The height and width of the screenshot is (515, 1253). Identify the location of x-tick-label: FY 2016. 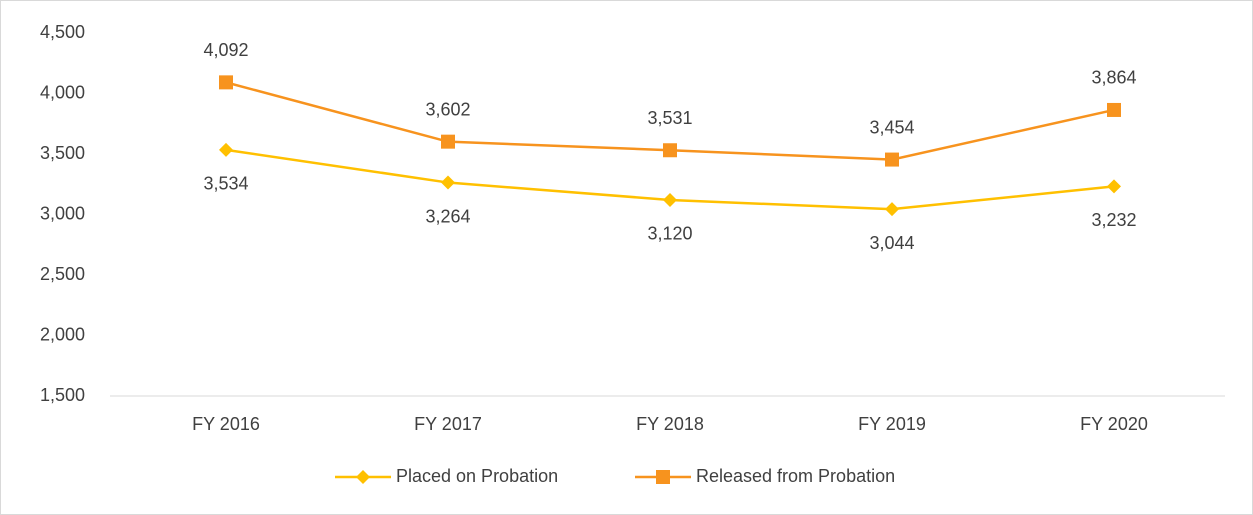
(226, 424).